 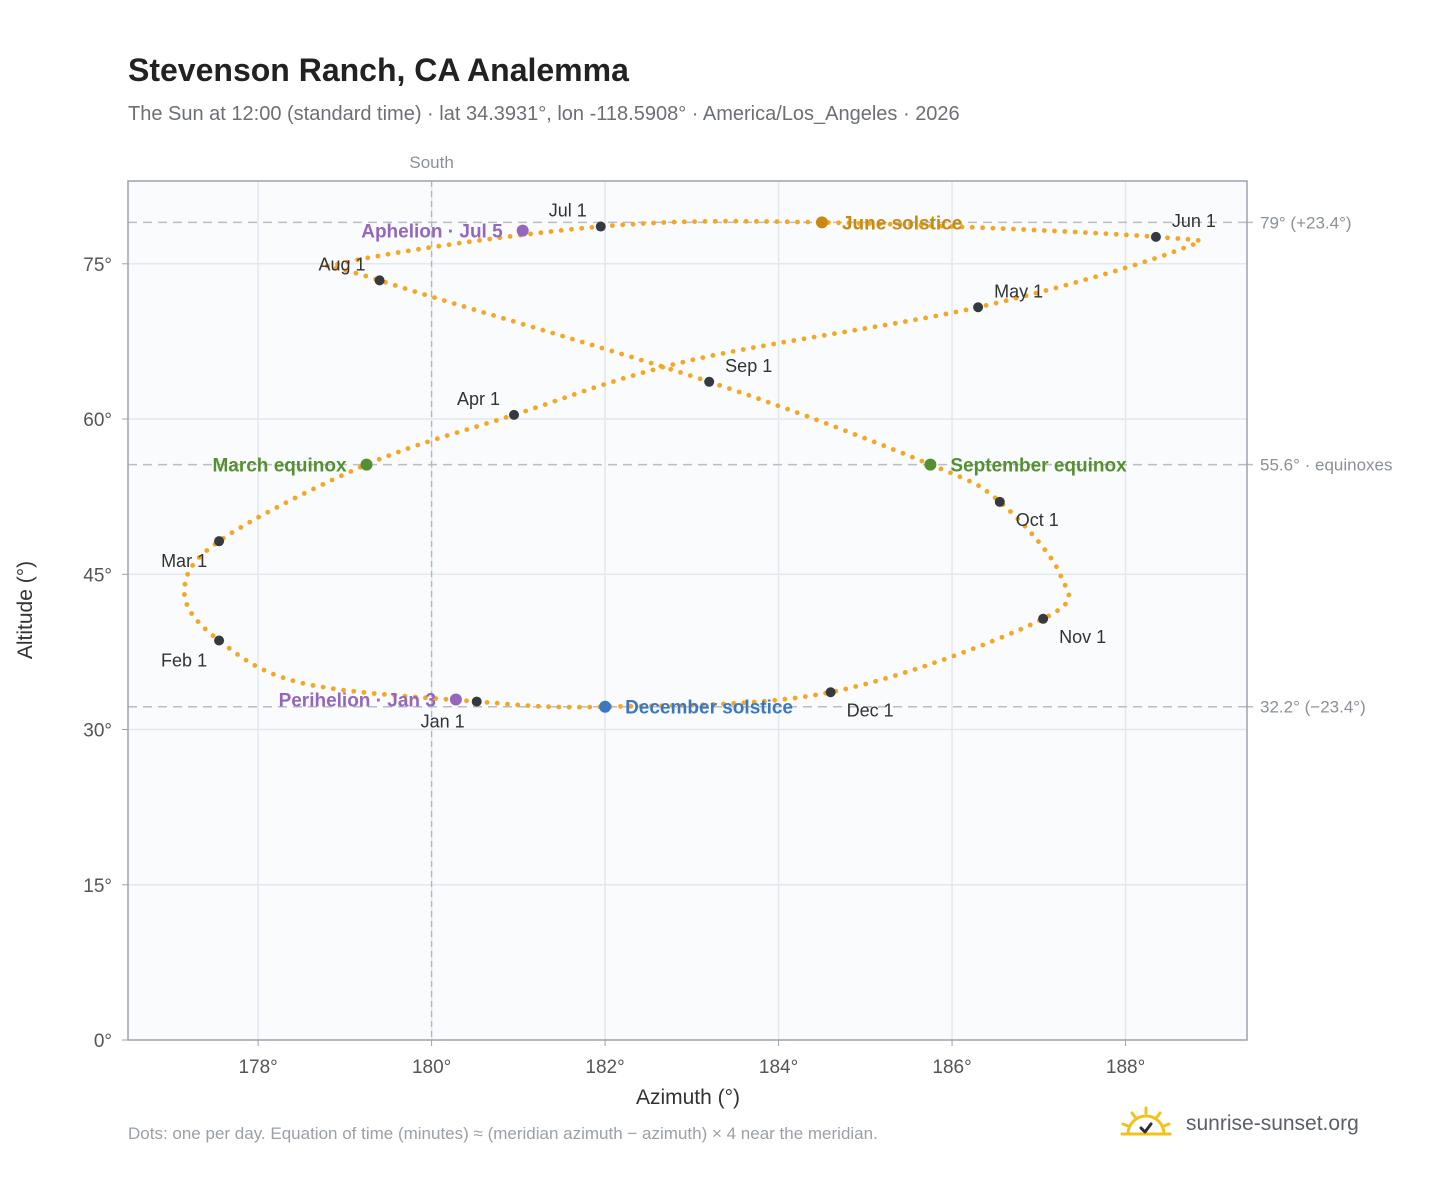 I want to click on x-tick-label: 180°, so click(x=431, y=1067).